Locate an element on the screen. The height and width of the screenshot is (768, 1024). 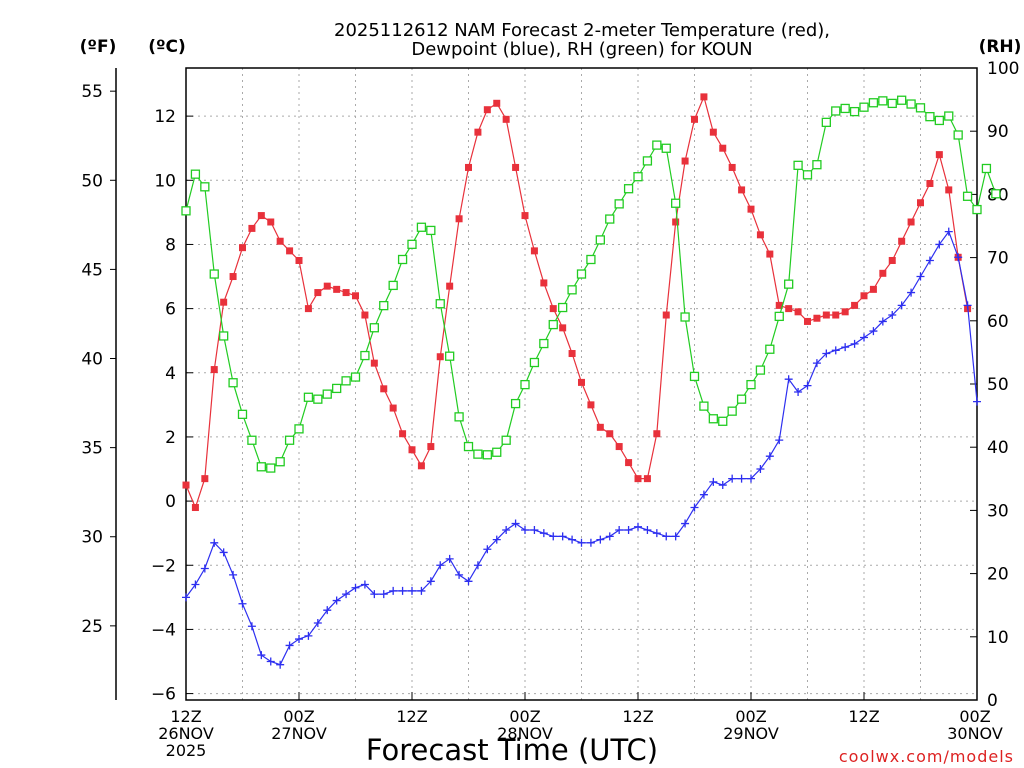
celsius-tick-label: 2 is located at coordinates (170, 438).